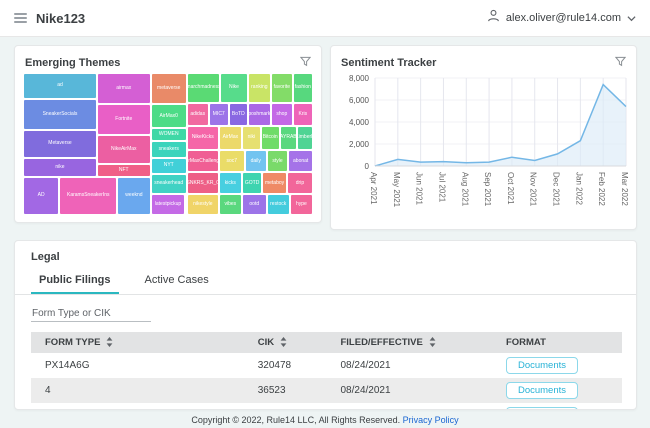  I want to click on y-tick-label: 0, so click(367, 166).